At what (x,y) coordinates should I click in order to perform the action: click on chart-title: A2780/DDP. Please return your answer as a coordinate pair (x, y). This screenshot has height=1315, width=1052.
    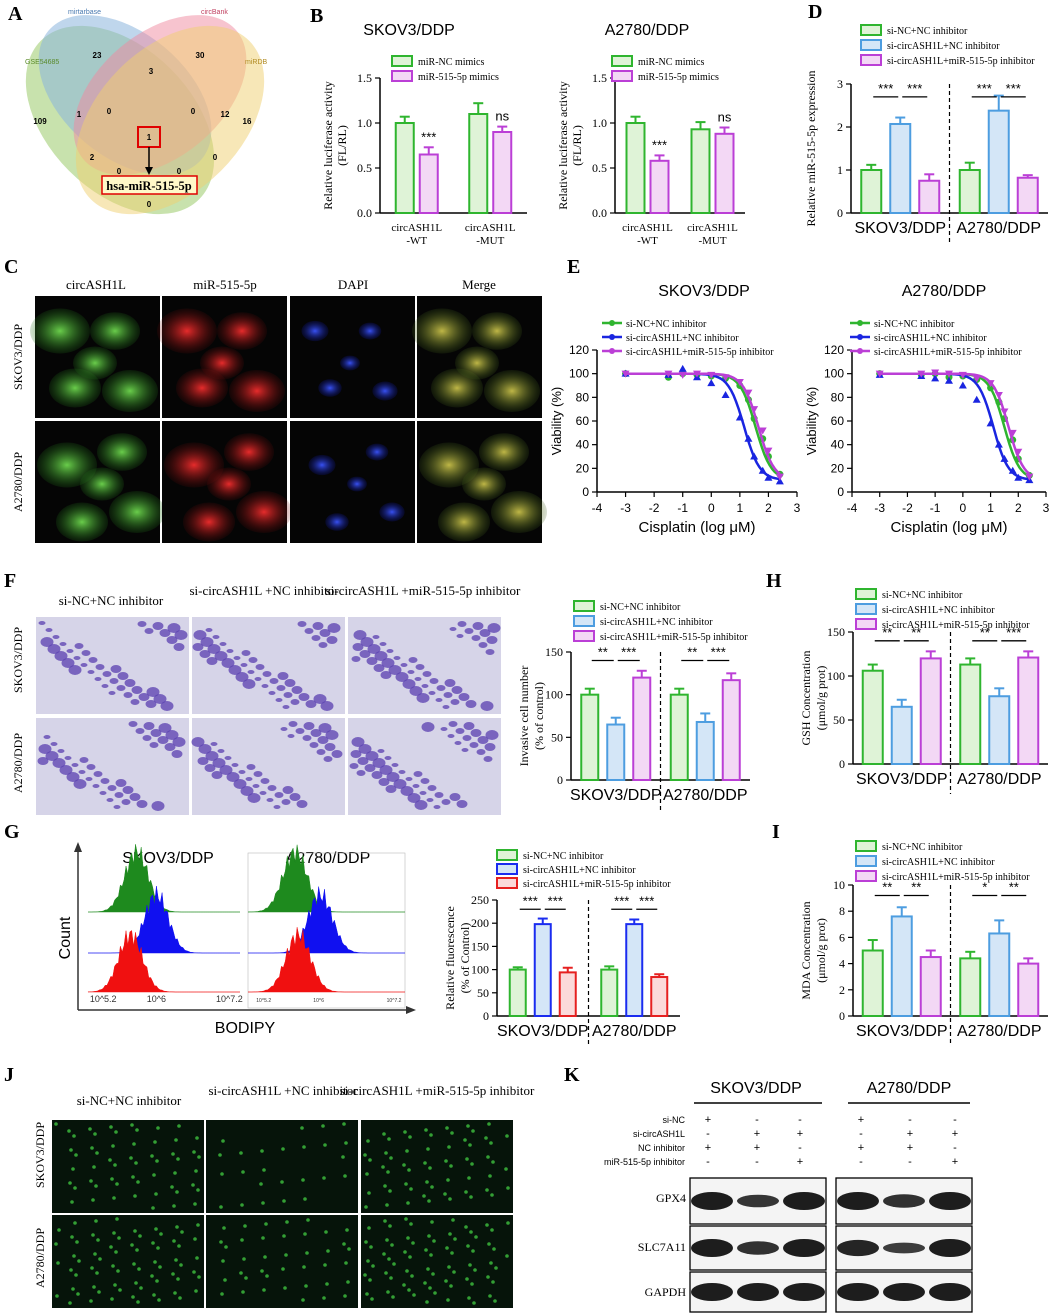
    Looking at the image, I should click on (647, 30).